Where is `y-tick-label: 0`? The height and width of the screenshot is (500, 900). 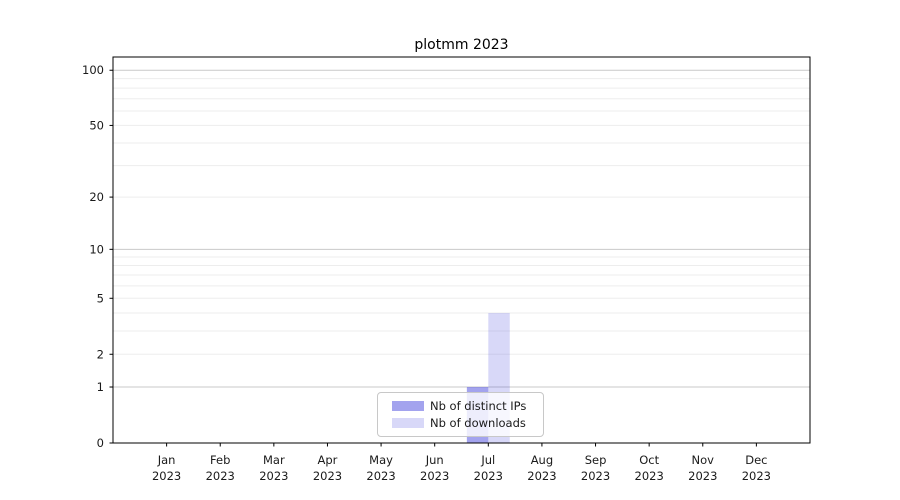
y-tick-label: 0 is located at coordinates (100, 443).